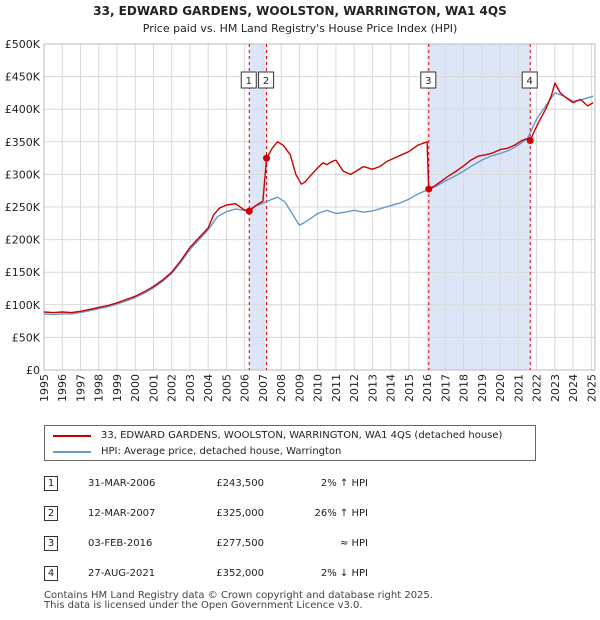 This screenshot has width=600, height=620. Describe the element at coordinates (23, 44) in the screenshot. I see `y-tick-label: £500K` at that location.